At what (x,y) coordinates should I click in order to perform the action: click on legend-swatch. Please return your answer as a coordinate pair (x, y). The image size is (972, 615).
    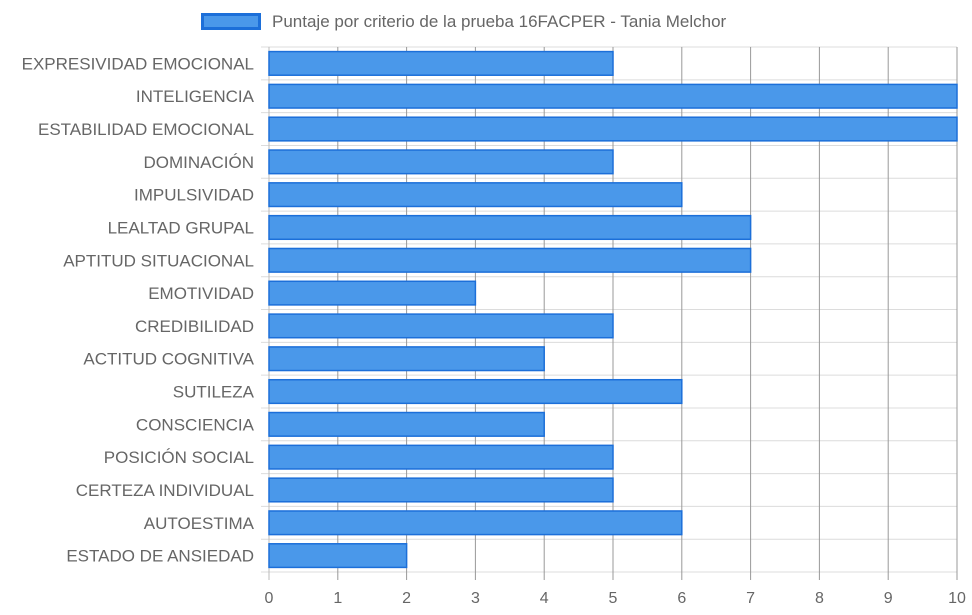
    Looking at the image, I should click on (231, 21).